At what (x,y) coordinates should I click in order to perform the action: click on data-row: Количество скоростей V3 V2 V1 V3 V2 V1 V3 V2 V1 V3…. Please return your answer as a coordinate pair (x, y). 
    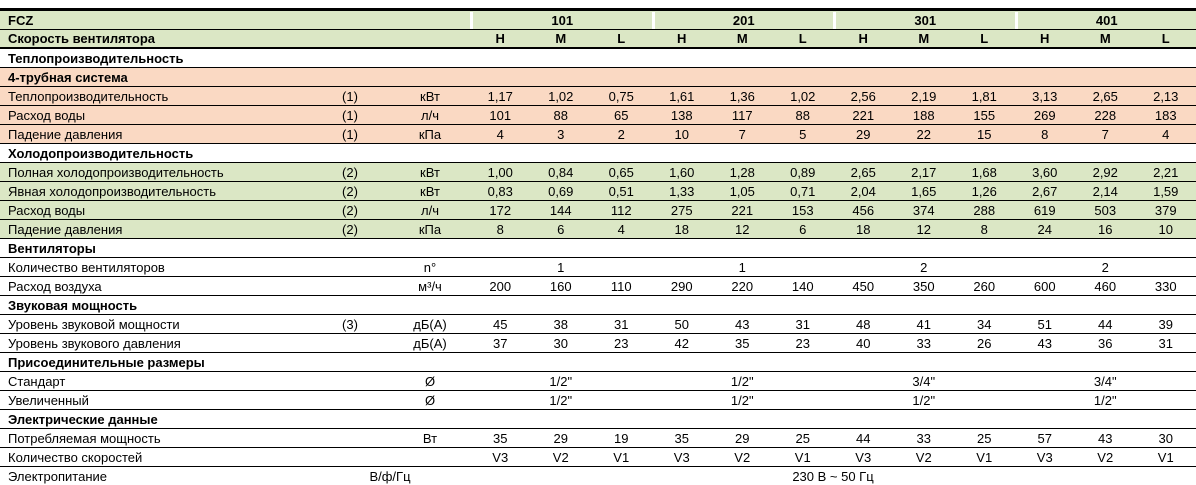
    Looking at the image, I should click on (598, 457).